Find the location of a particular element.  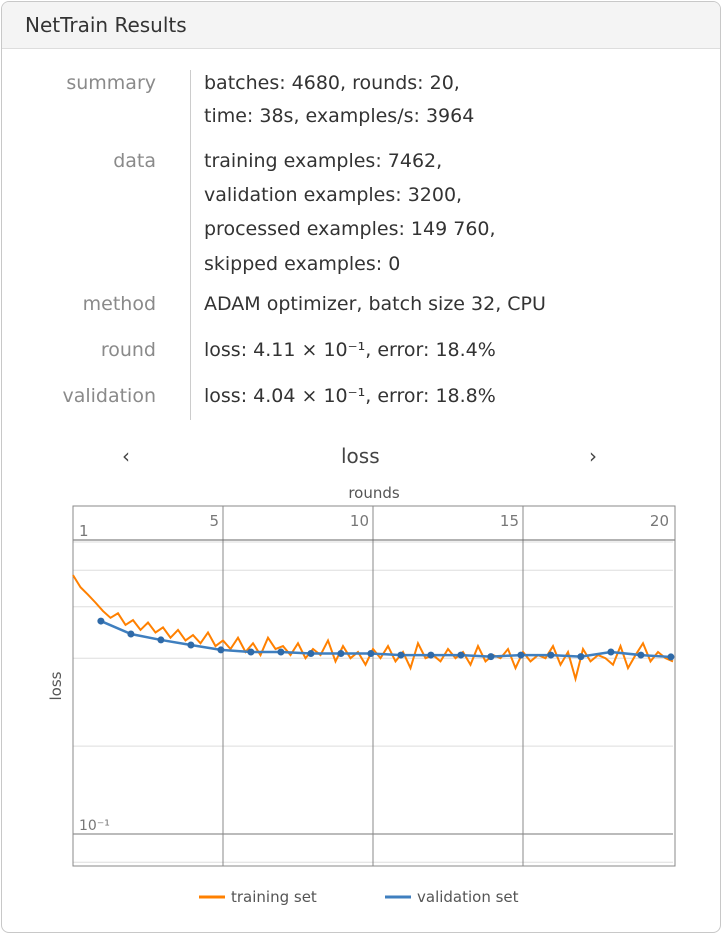

training-loss-line is located at coordinates (373, 628).